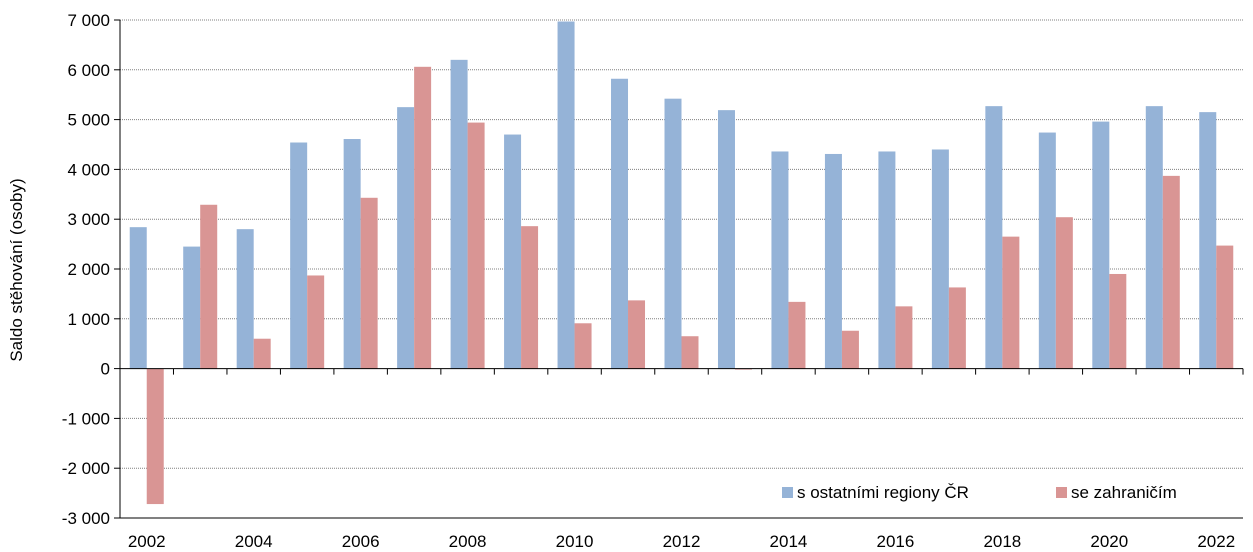 The width and height of the screenshot is (1253, 552). I want to click on x-tick-label: 2006, so click(361, 541).